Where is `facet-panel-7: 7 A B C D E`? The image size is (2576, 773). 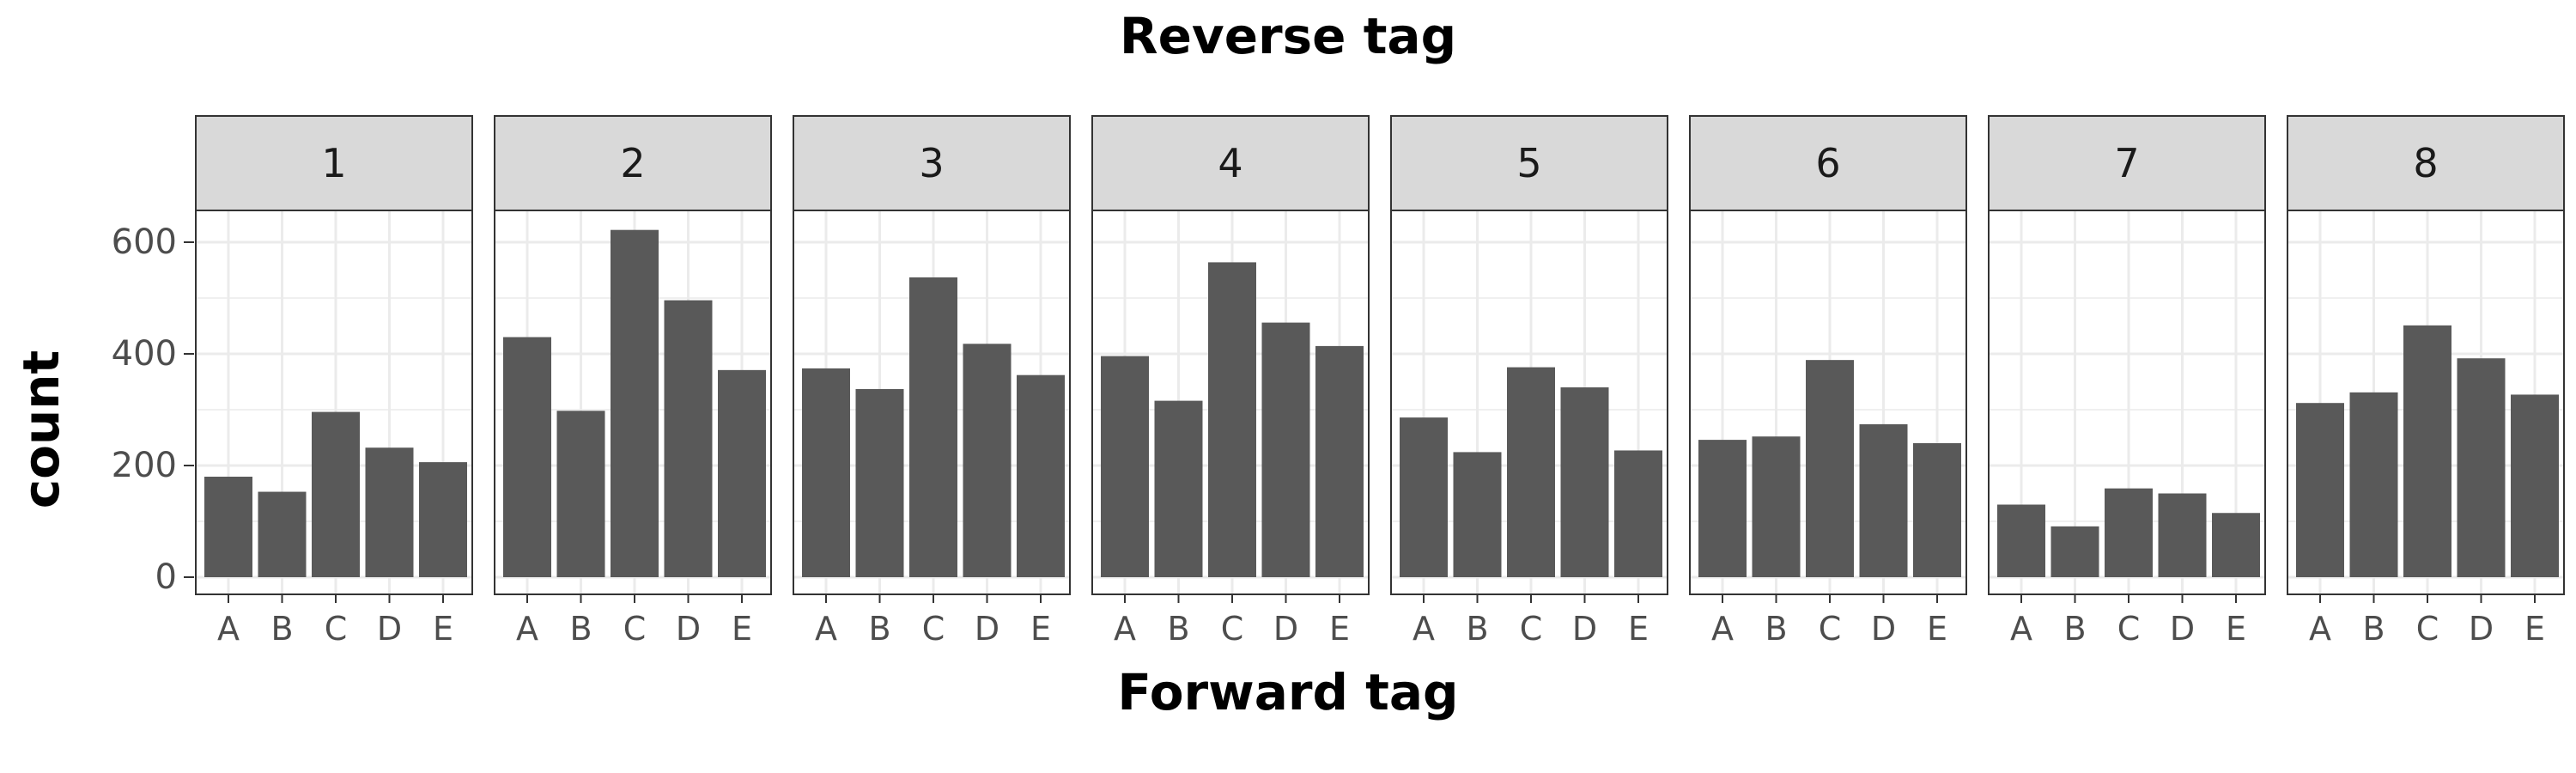
facet-panel-7: 7 A B C D E is located at coordinates (2127, 381).